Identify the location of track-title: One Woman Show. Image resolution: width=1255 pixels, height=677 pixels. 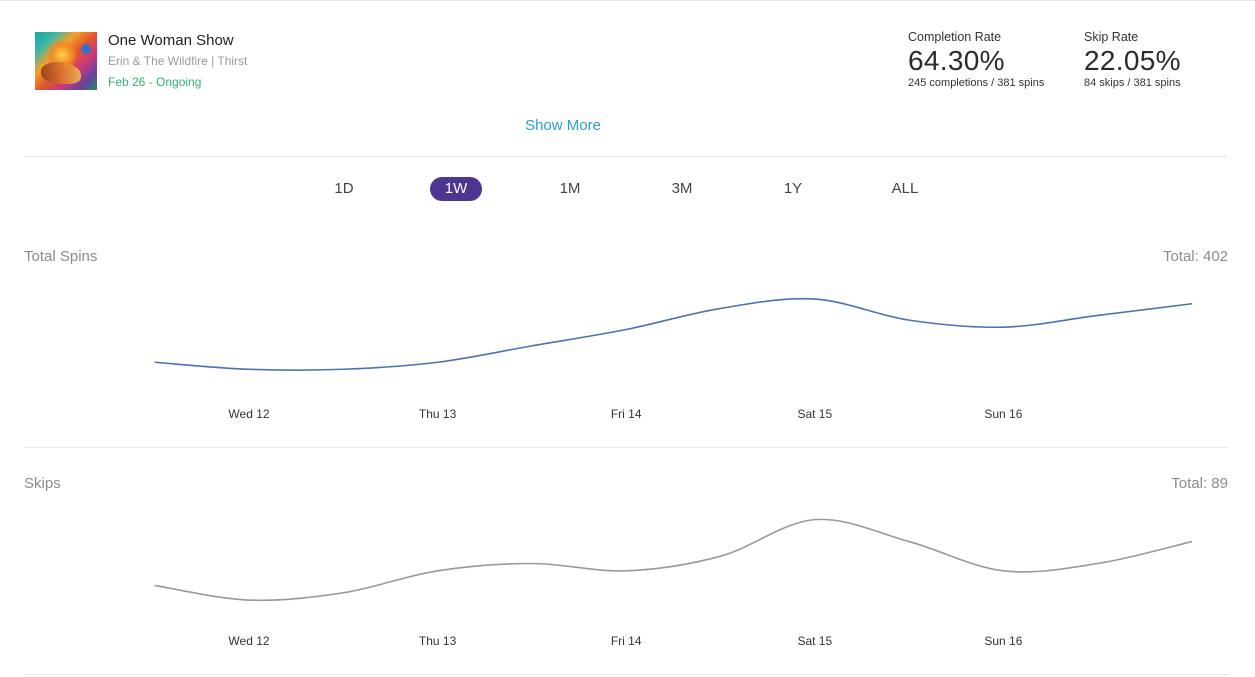
(171, 40).